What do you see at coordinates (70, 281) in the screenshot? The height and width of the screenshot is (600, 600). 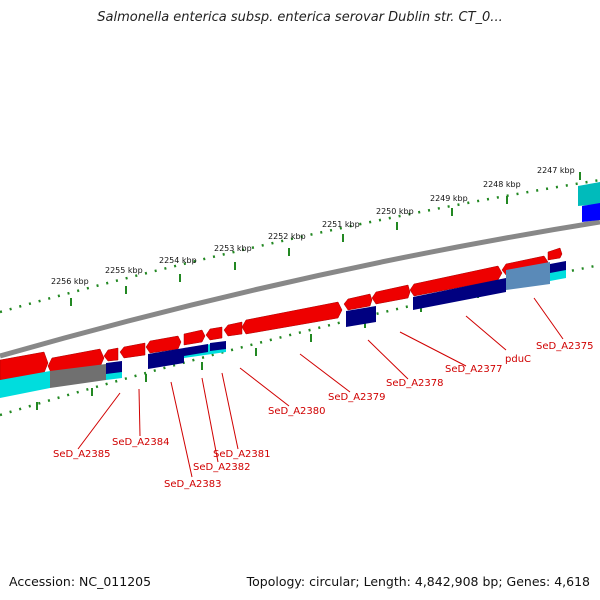 I see `kbp-label: 2256 kbp` at bounding box center [70, 281].